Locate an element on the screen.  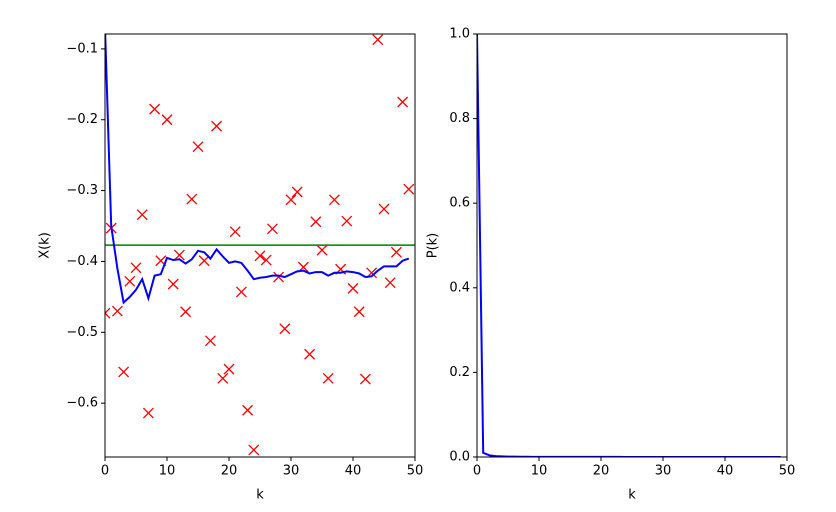
y-tick-label: −0.6 is located at coordinates (82, 403).